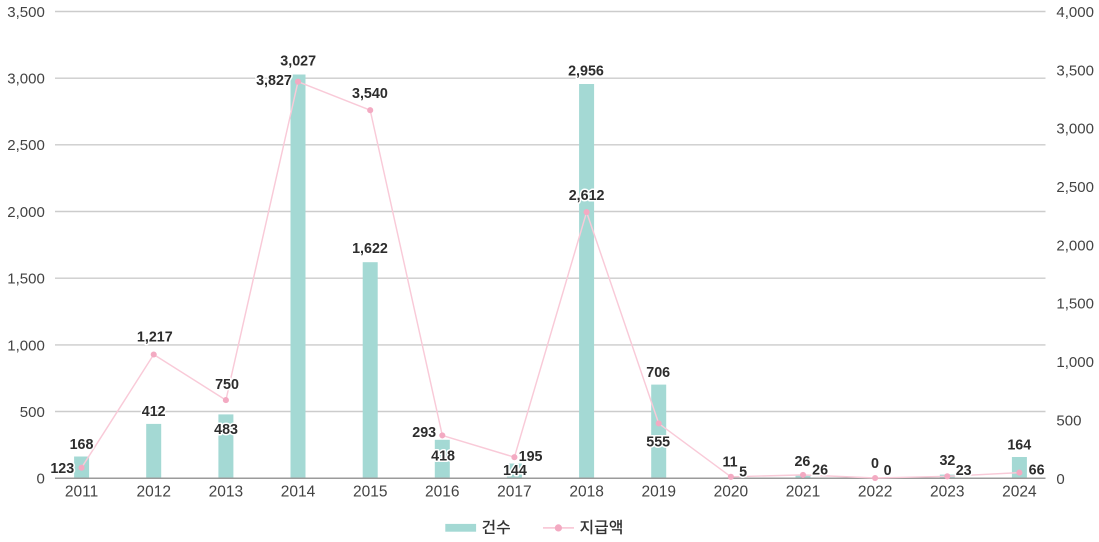  What do you see at coordinates (154, 412) in the screenshot?
I see `svg-text: 412` at bounding box center [154, 412].